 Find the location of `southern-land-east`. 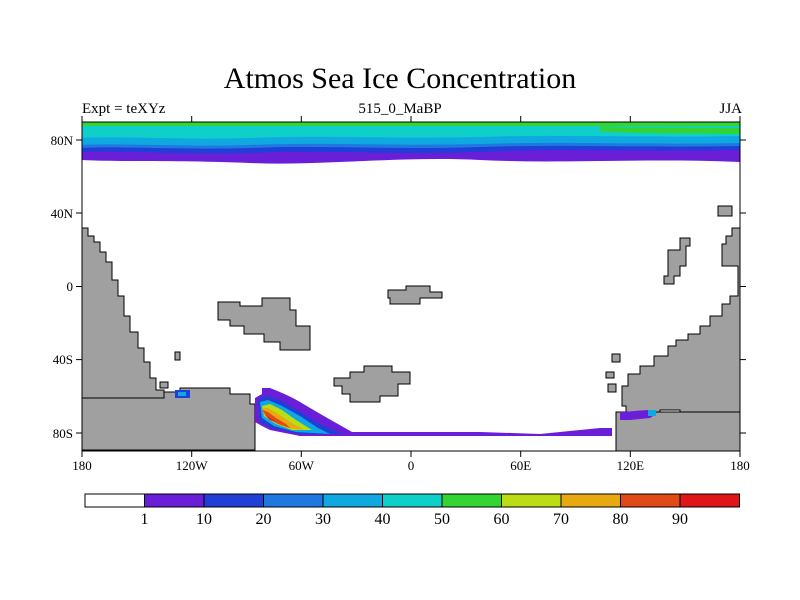

southern-land-east is located at coordinates (677, 431).